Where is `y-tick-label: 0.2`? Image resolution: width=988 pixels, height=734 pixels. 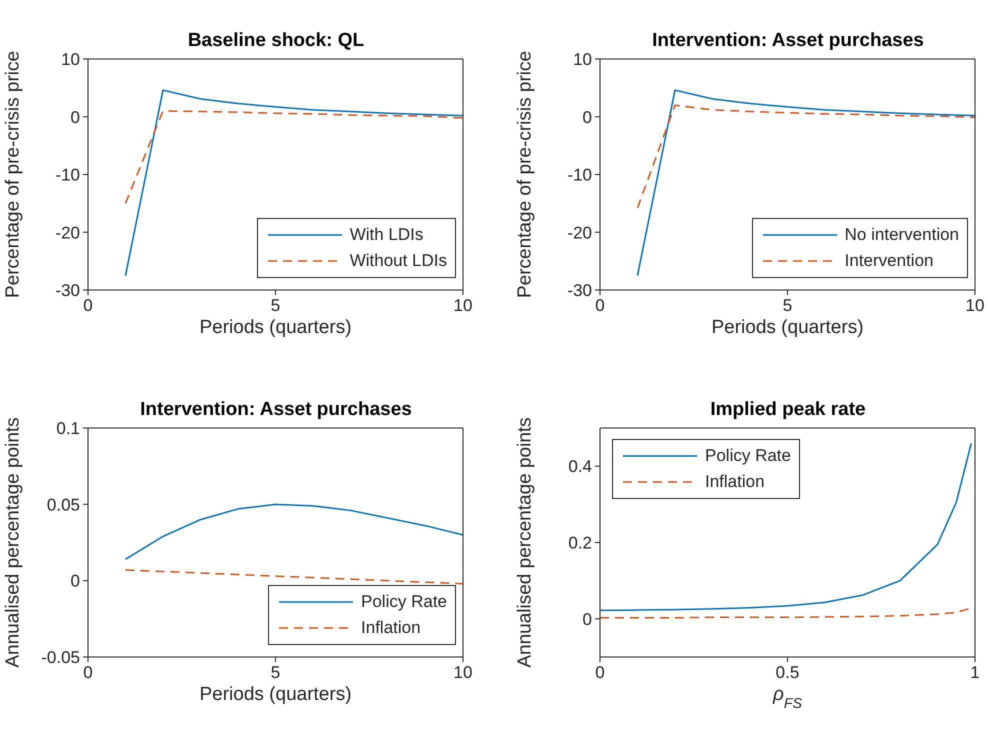
y-tick-label: 0.2 is located at coordinates (580, 543).